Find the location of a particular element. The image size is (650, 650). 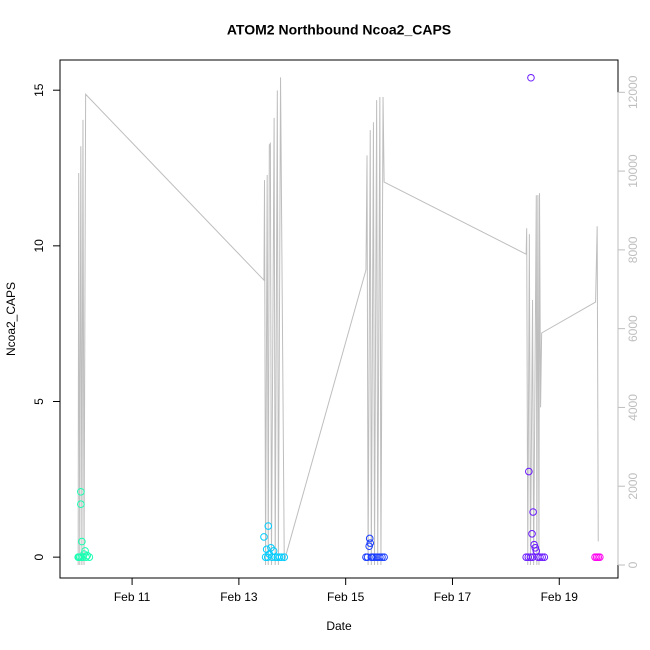

y2-tick-label: 12000 is located at coordinates (633, 92).